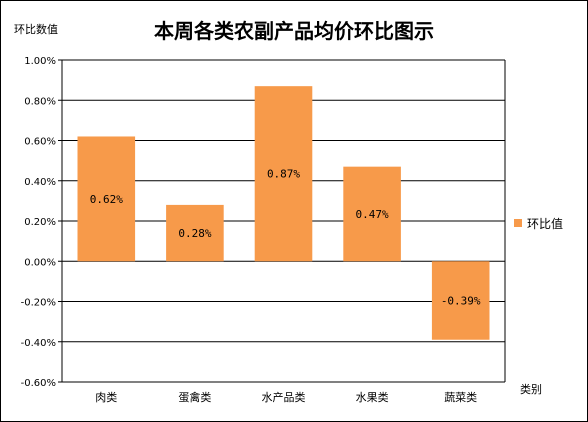  I want to click on data-label: 0.28%, so click(194, 233).